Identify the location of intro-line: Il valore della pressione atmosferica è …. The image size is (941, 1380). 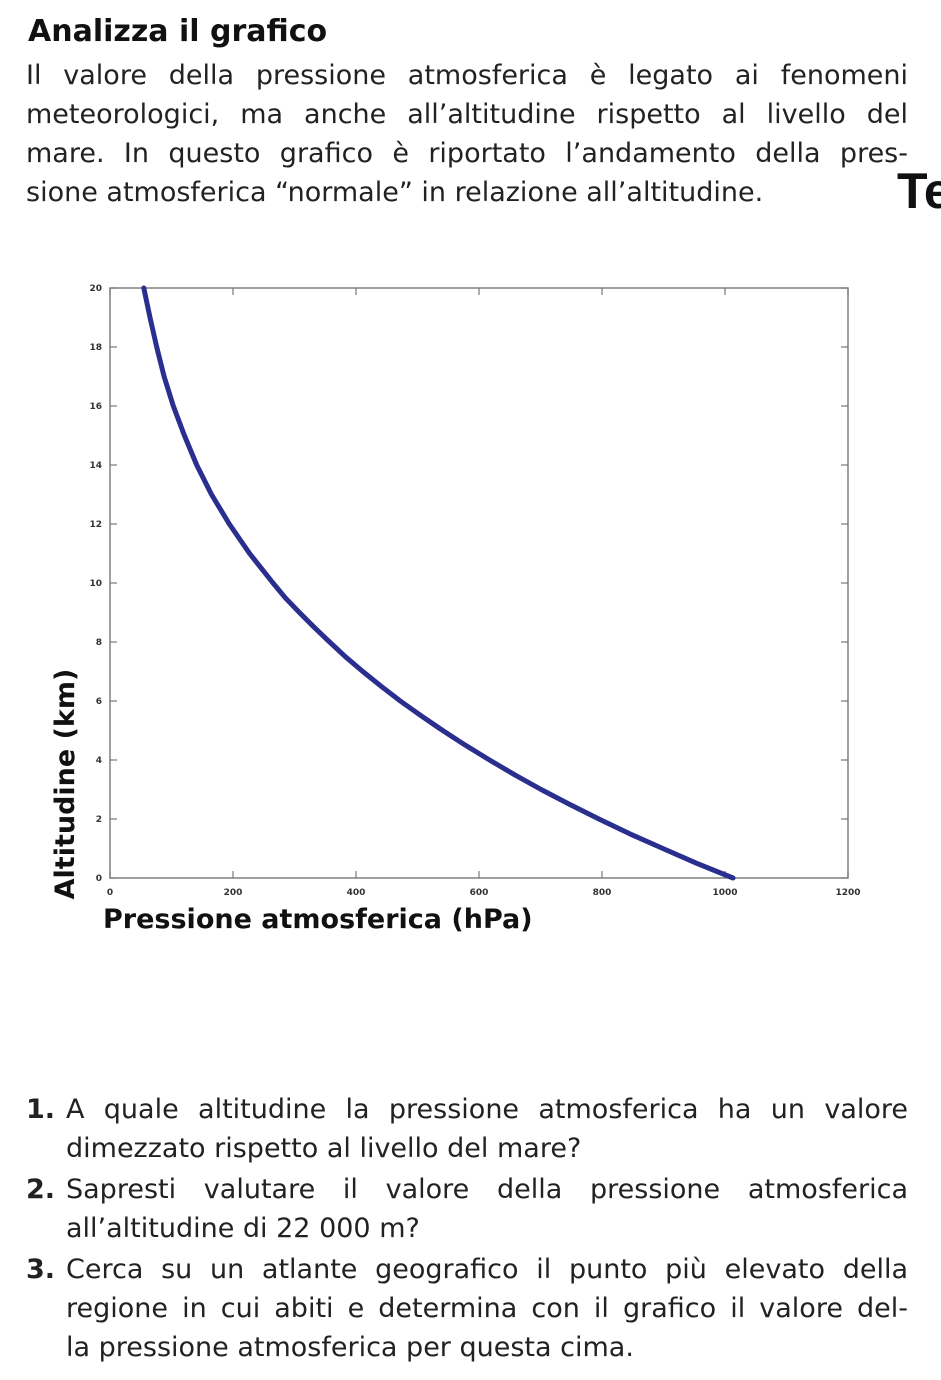
(467, 75).